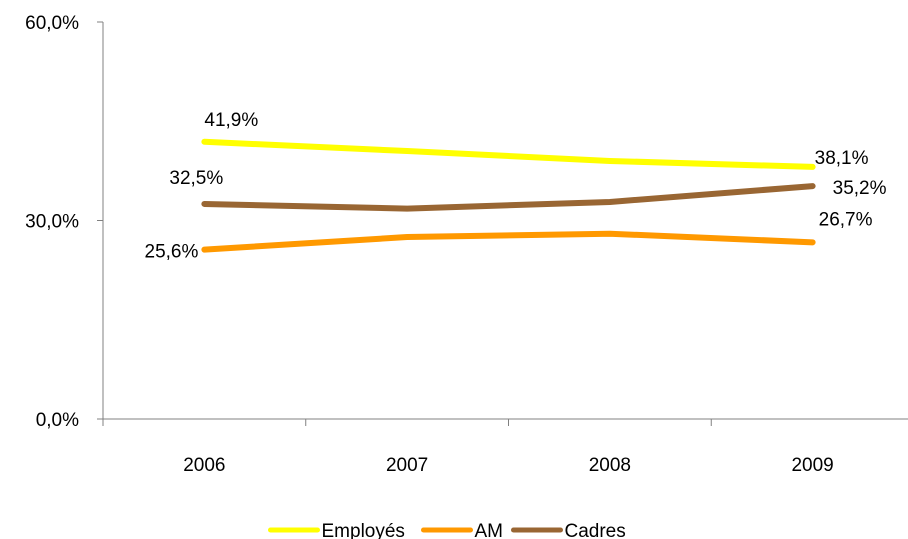 The height and width of the screenshot is (539, 908). What do you see at coordinates (842, 158) in the screenshot?
I see `data-label: 38,1%` at bounding box center [842, 158].